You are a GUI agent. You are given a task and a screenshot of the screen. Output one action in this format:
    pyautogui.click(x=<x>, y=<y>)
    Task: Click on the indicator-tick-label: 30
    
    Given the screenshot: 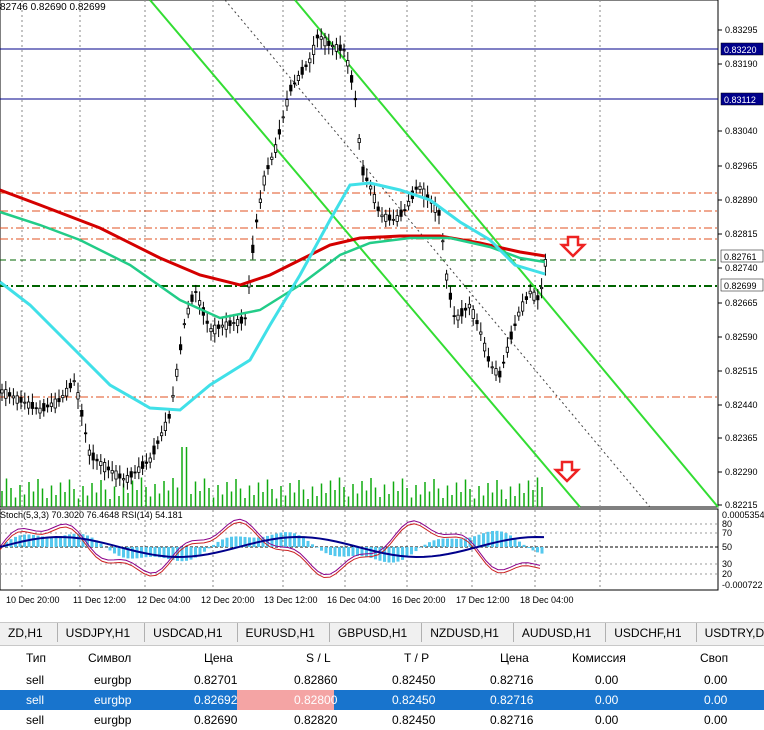 What is the action you would take?
    pyautogui.click(x=727, y=564)
    